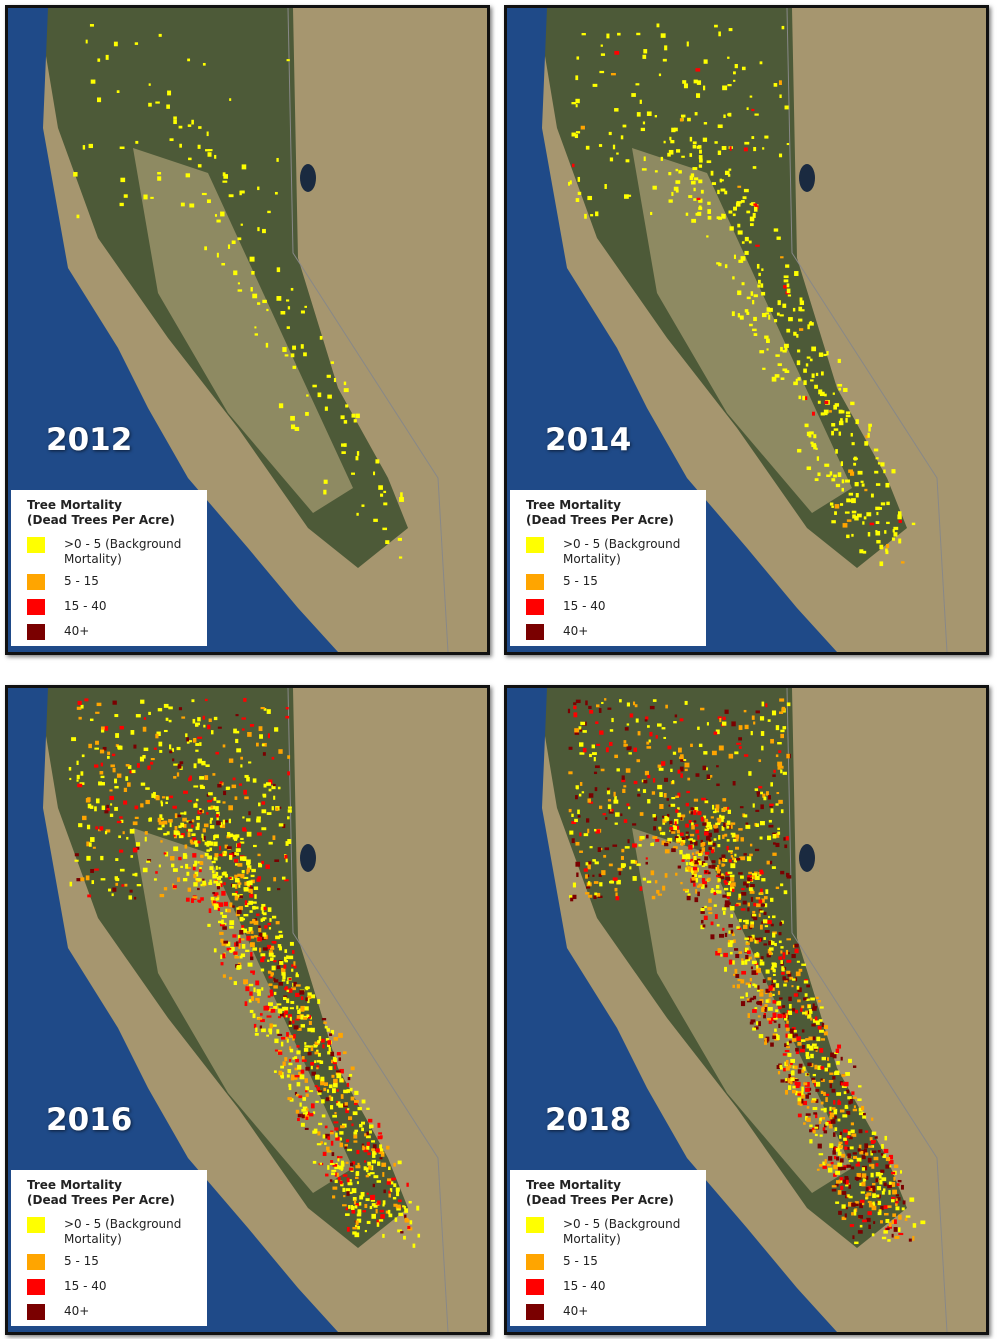 This screenshot has width=1000, height=1339. Describe the element at coordinates (535, 1312) in the screenshot. I see `legend-swatch` at that location.